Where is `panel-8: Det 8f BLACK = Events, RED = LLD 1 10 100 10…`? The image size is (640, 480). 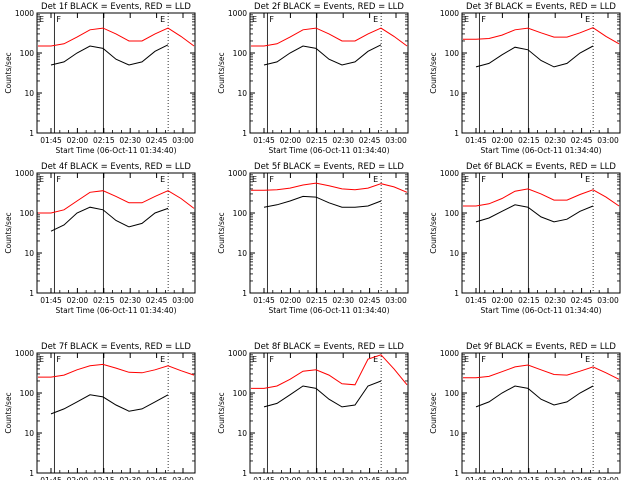
panel-8: Det 8f BLACK = Events, RED = LLD 1 10 100 10… is located at coordinates (313, 411).